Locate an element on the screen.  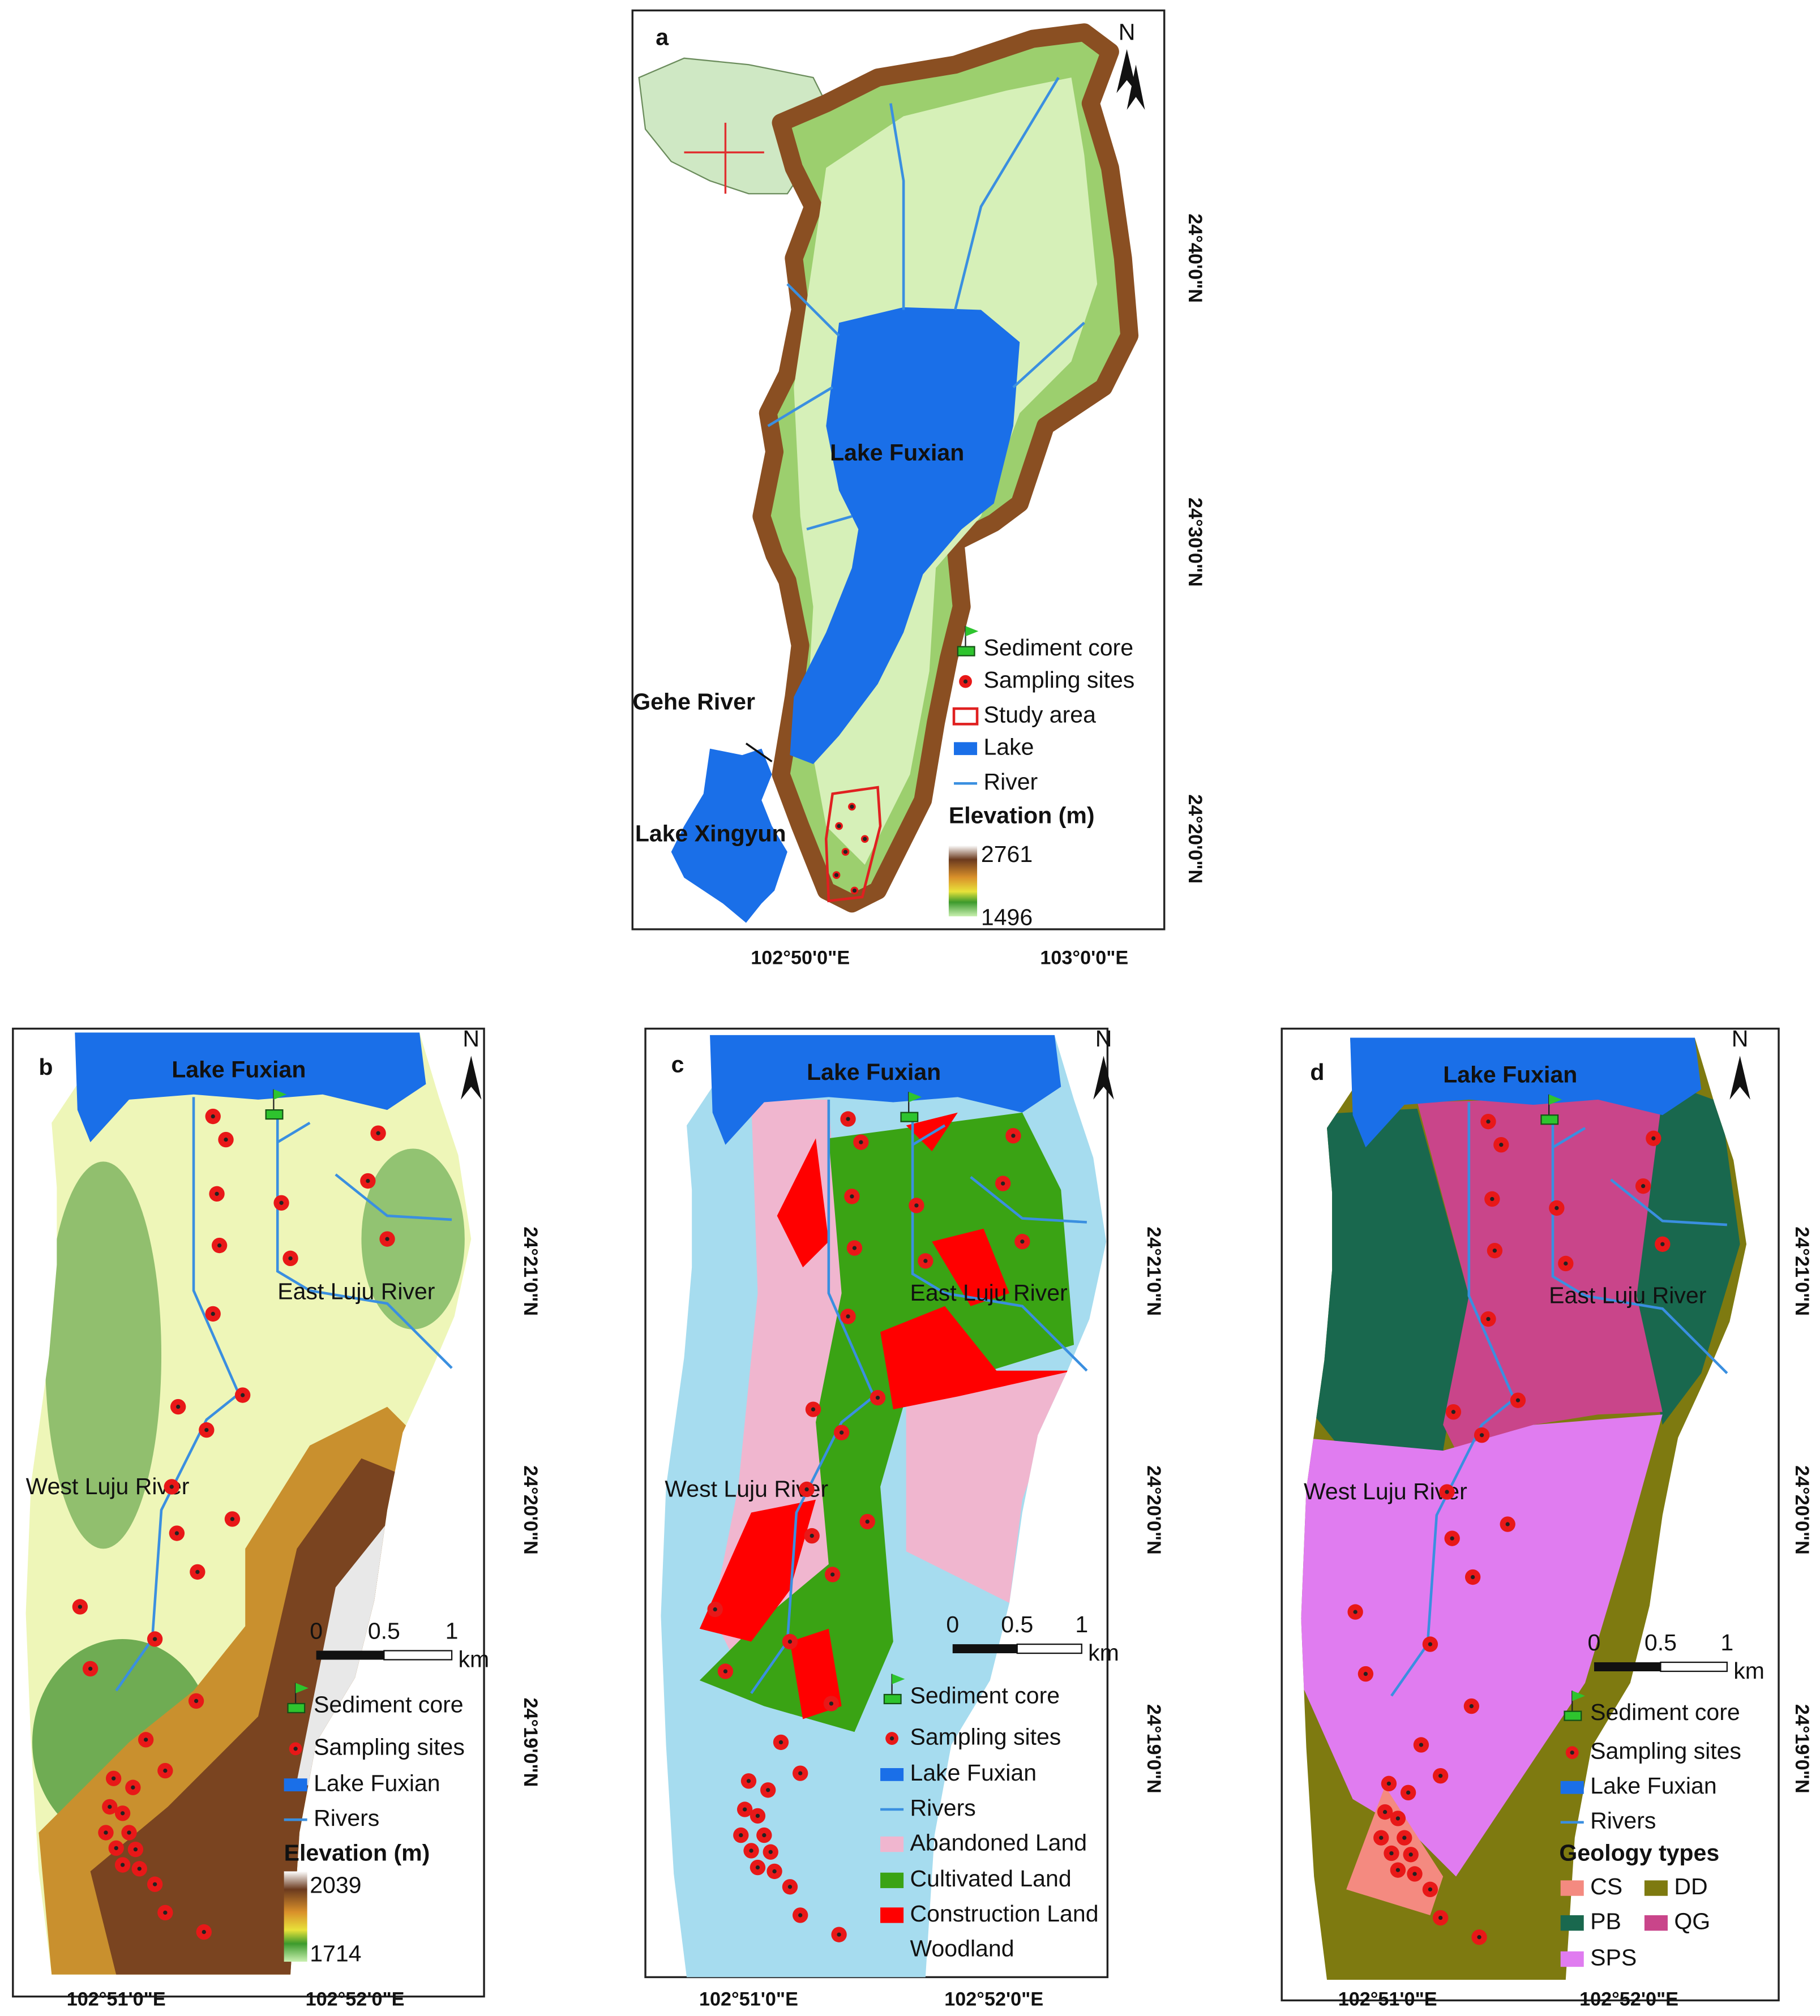
geology-sps is located at coordinates (1482, 1645).